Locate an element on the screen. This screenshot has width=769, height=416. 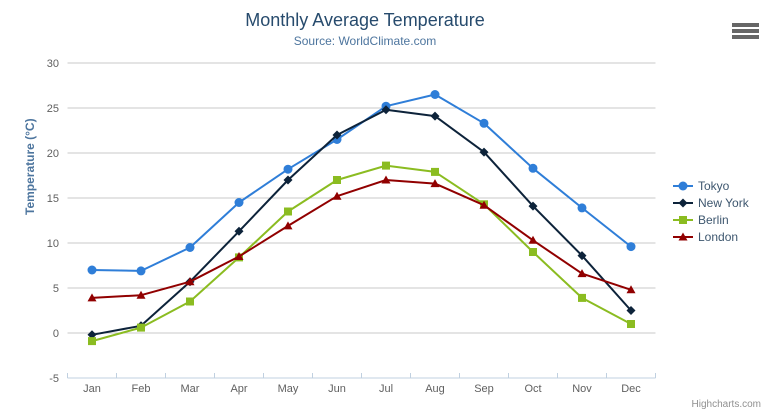
x-axis-label: Jun is located at coordinates (337, 389).